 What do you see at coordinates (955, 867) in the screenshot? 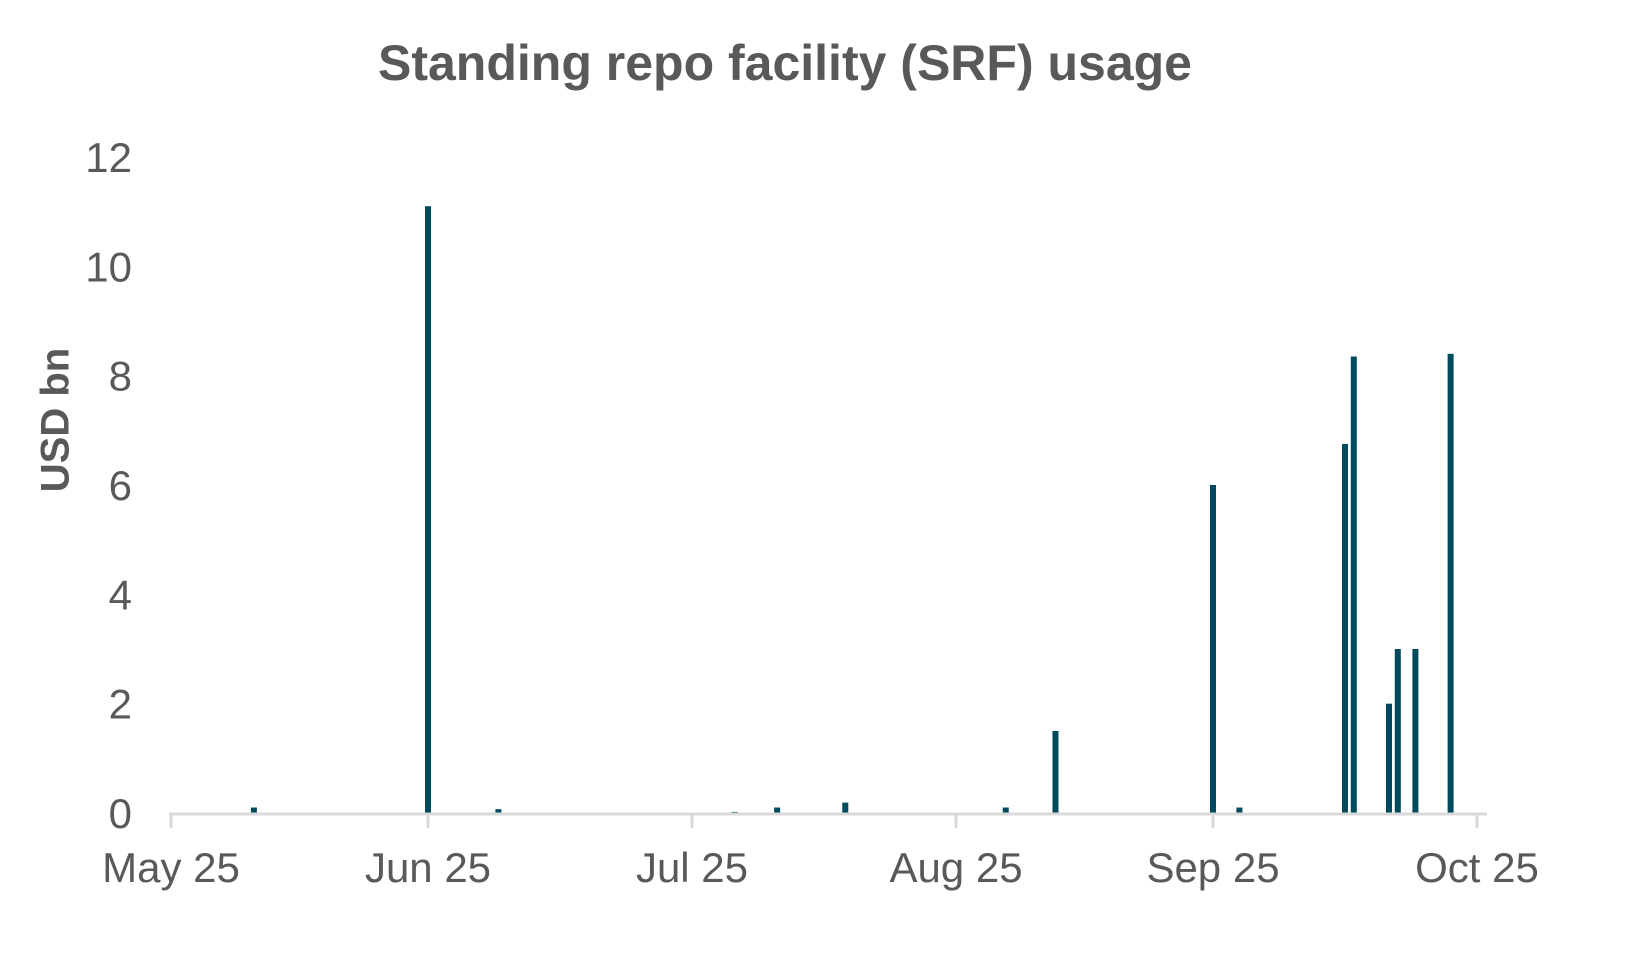
I see `x-tick-label: Aug 25` at bounding box center [955, 867].